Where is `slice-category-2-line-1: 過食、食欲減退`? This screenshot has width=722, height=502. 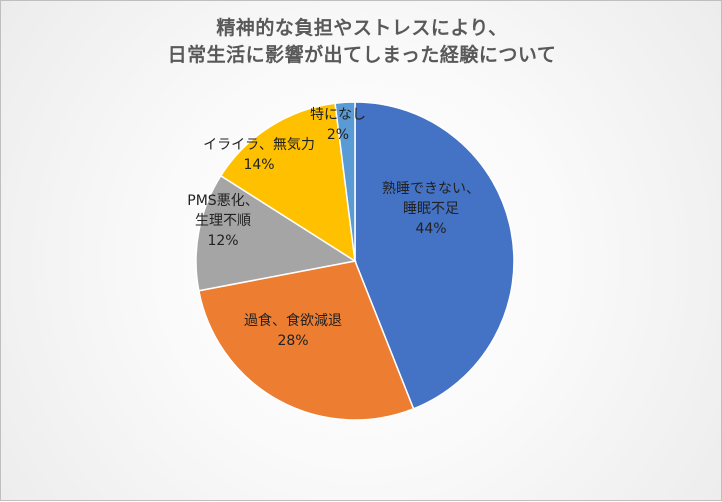
slice-category-2-line-1: 過食、食欲減退 is located at coordinates (293, 320).